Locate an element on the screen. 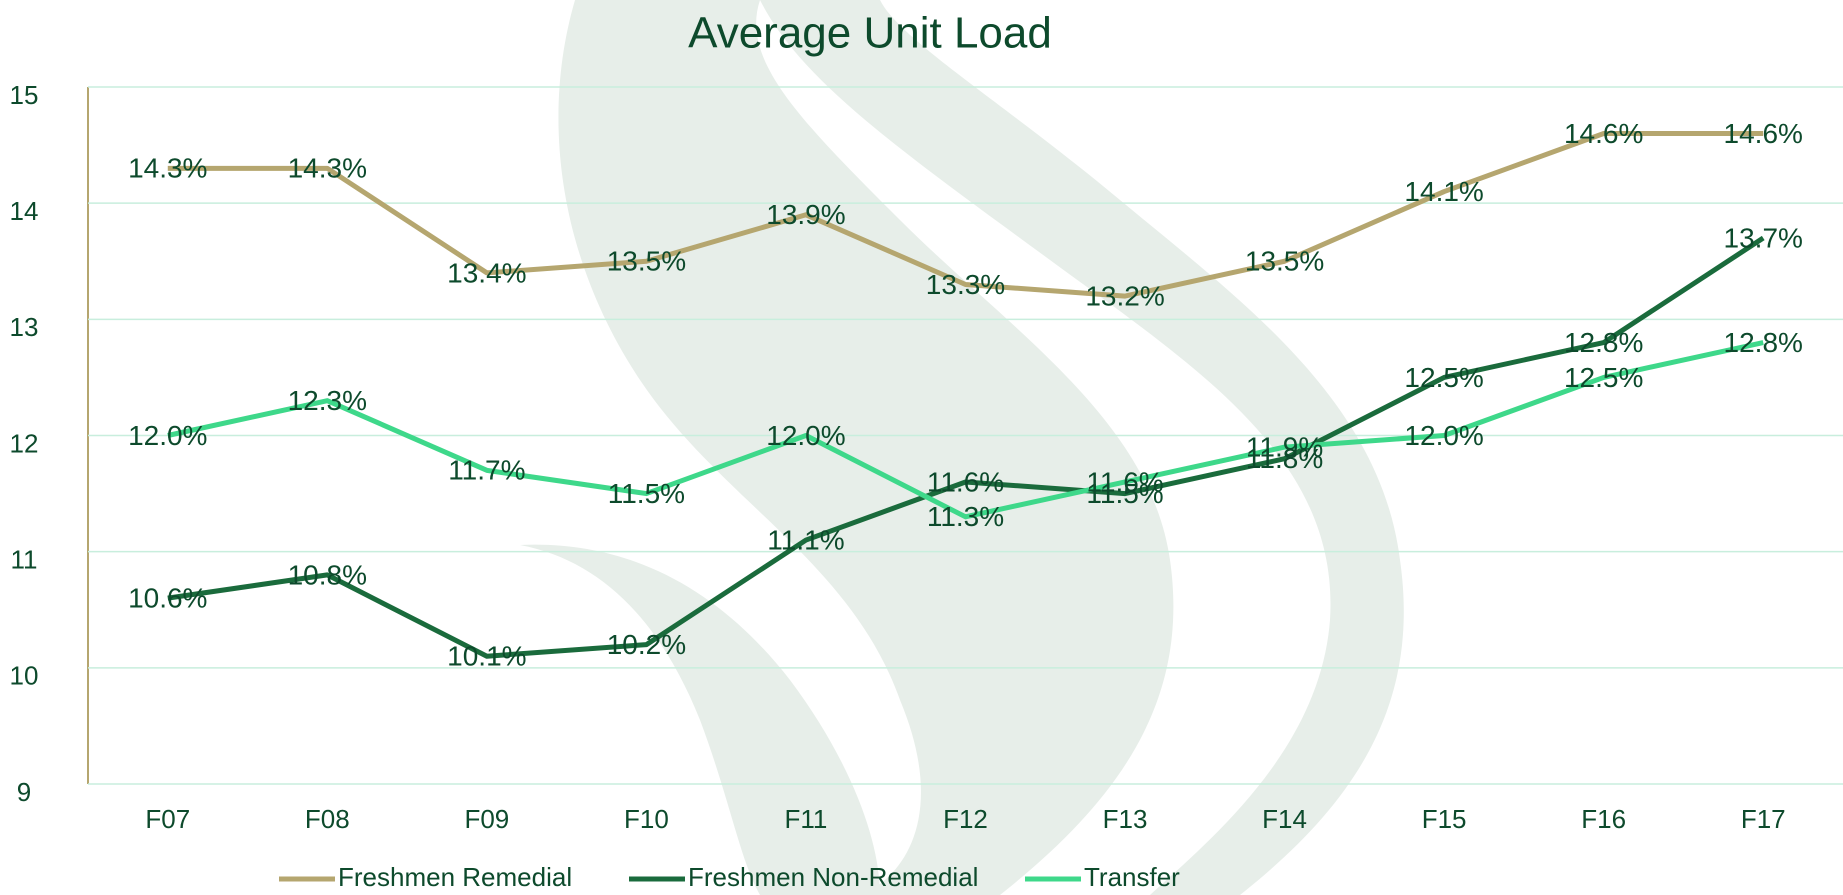 Image resolution: width=1843 pixels, height=895 pixels. data-label: 11.7% is located at coordinates (486, 470).